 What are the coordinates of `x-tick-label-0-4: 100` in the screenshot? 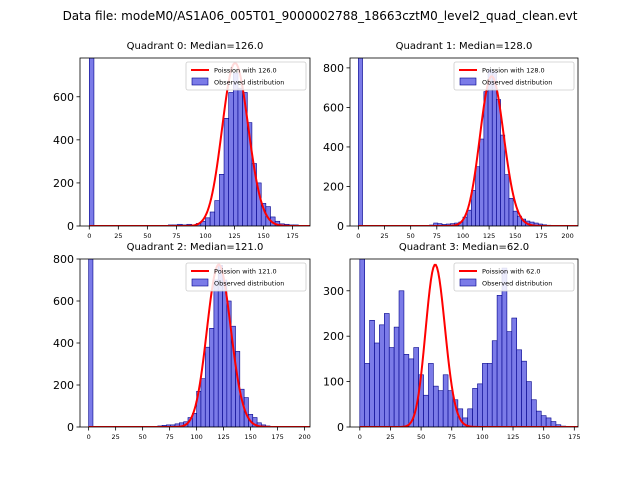 It's located at (205, 236).